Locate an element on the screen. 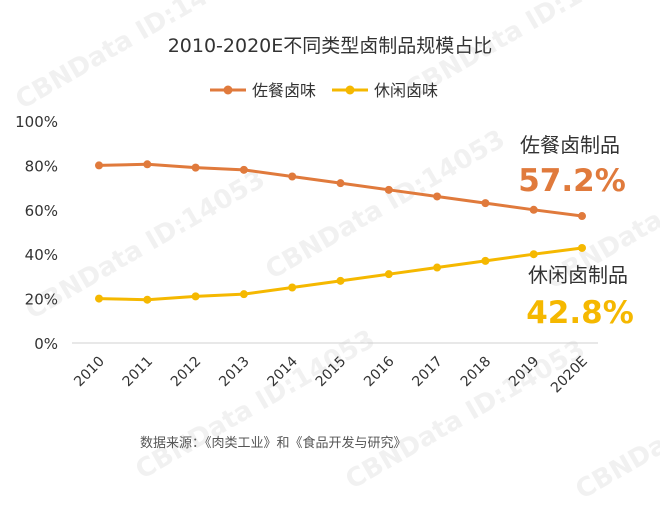 The height and width of the screenshot is (506, 660). legend-label-series-2: 休闲卤味 is located at coordinates (406, 90).